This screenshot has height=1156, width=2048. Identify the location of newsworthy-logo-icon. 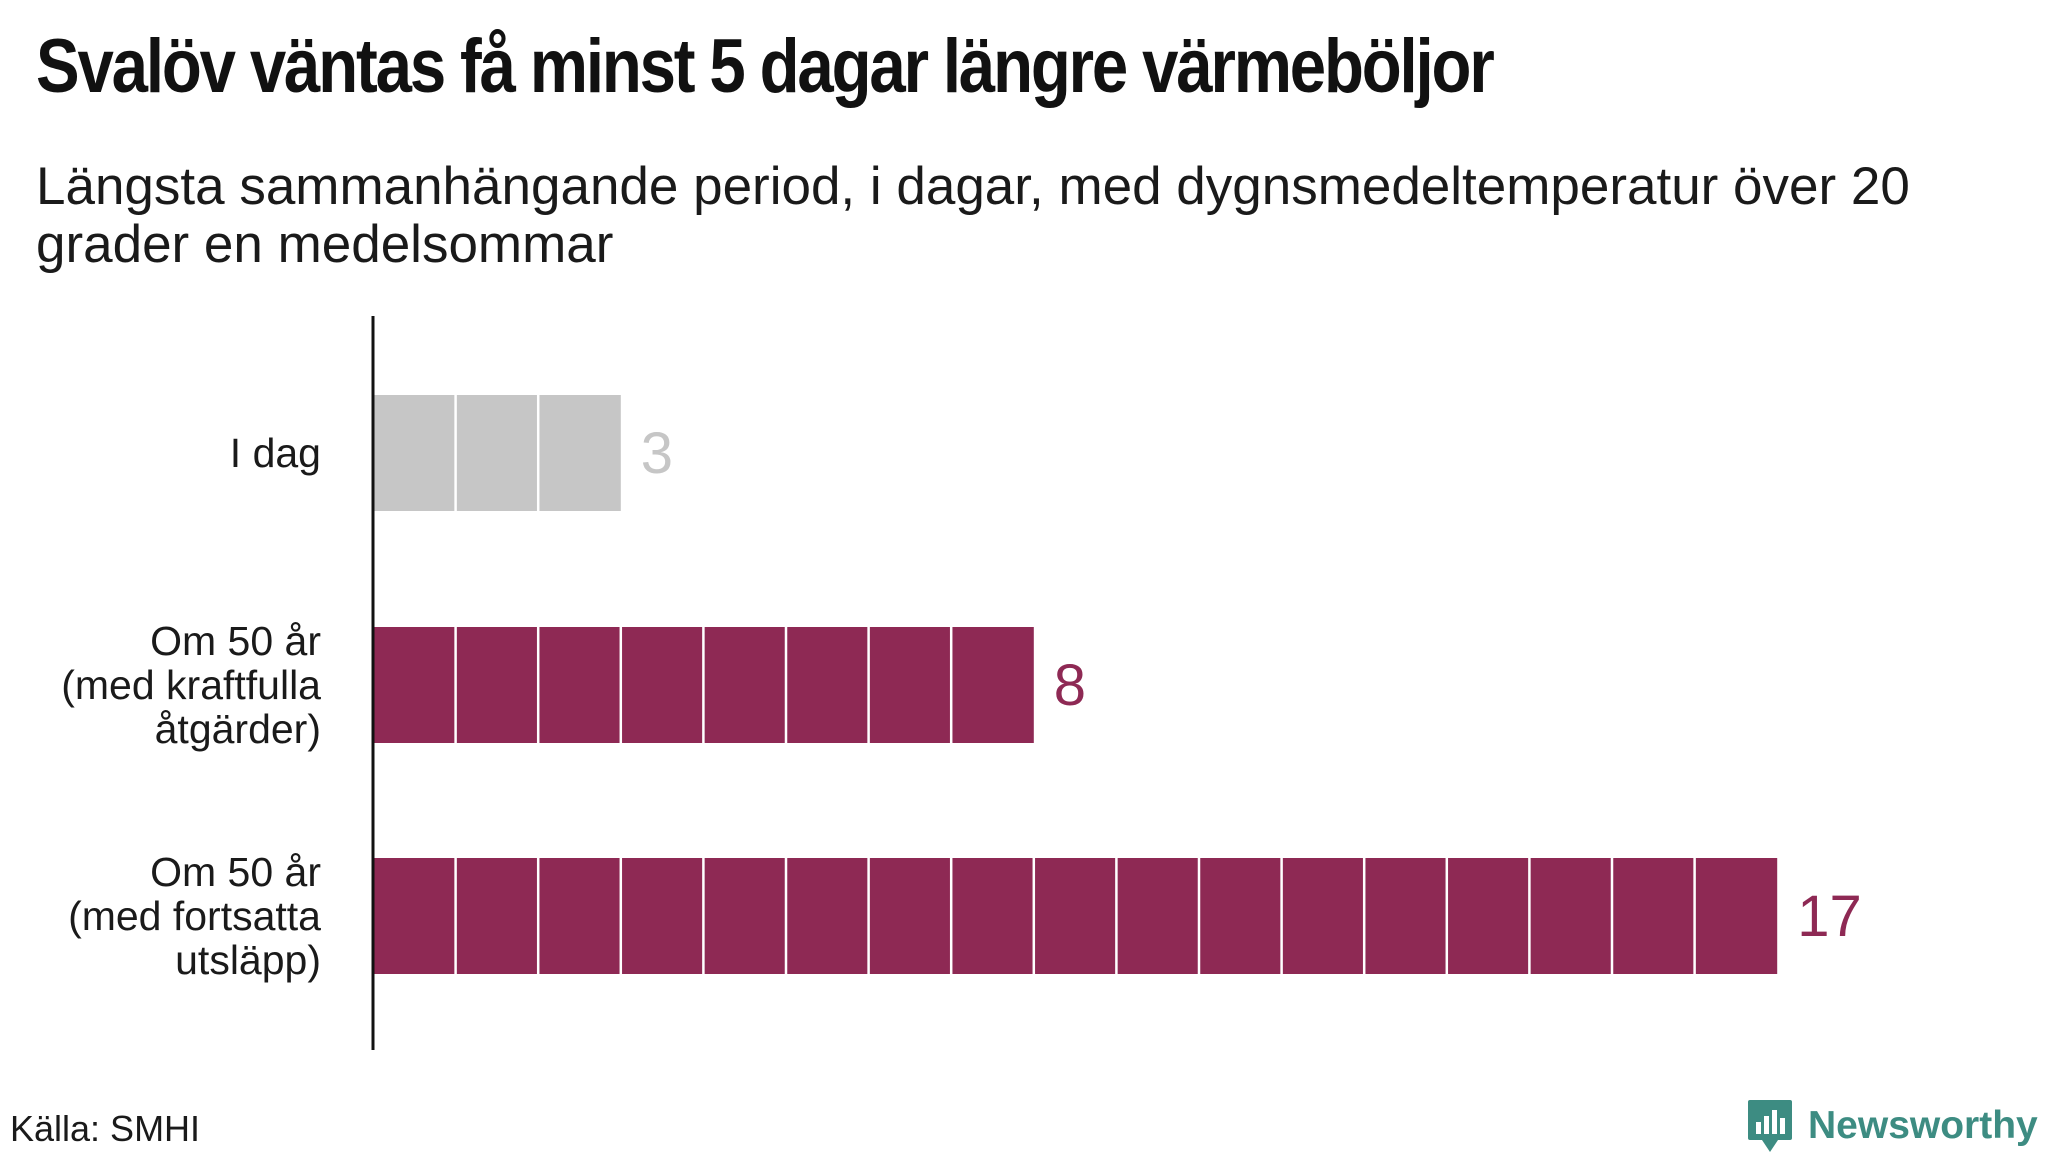
(1770, 1126).